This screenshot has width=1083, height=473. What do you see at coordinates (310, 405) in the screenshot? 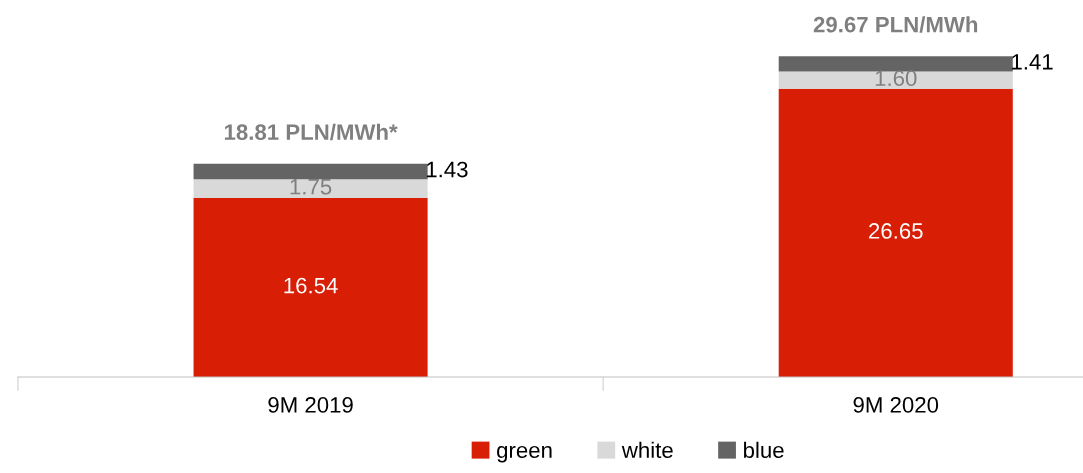
I see `x-tick-label: 9M 2019` at bounding box center [310, 405].